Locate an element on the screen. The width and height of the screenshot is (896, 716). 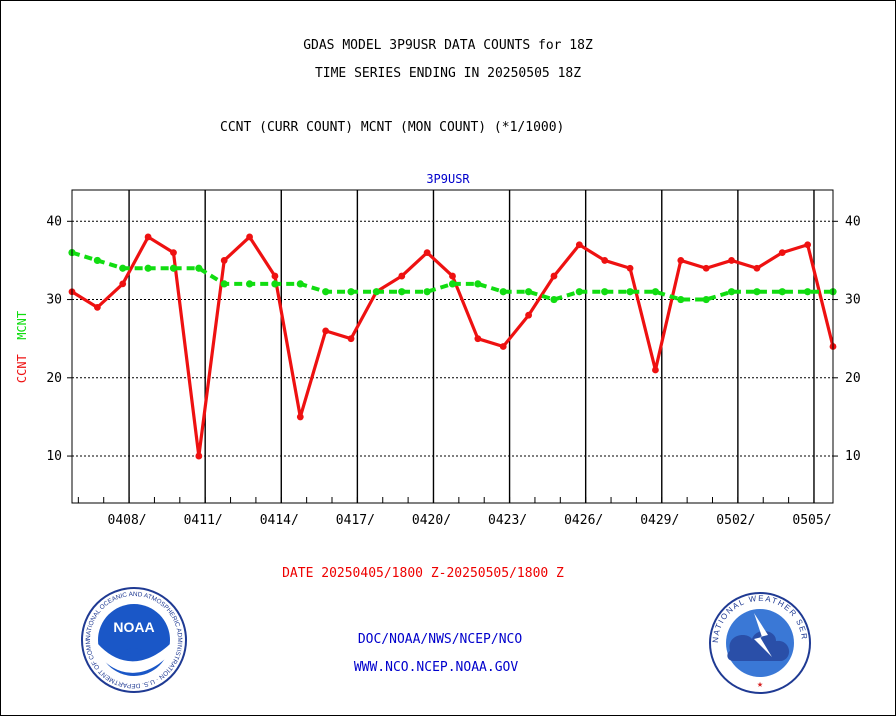
x-tick-label: 0414/ is located at coordinates (279, 520).